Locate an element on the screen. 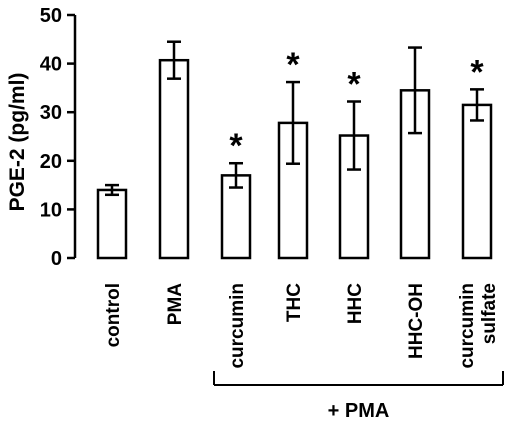 This screenshot has height=430, width=520. group-bracket: + PMA is located at coordinates (358, 396).